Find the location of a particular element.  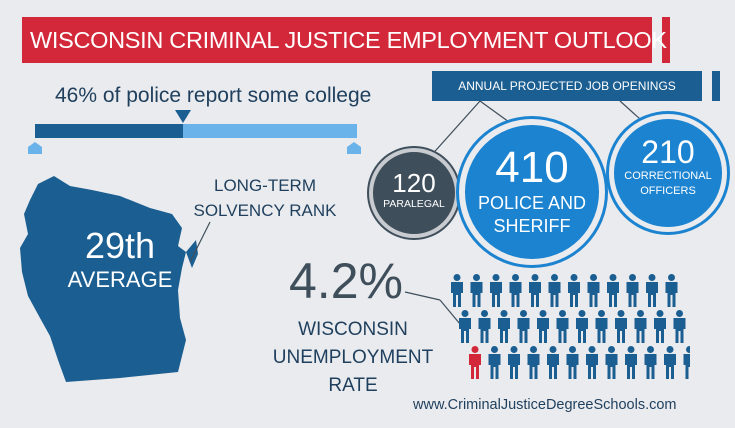

correctional-label-line2: OFFICERS is located at coordinates (668, 191).